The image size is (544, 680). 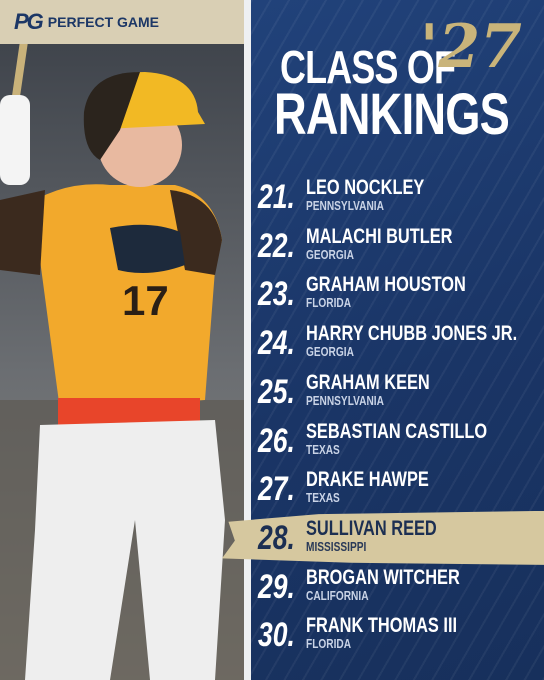 I want to click on state-box: CALIFORNIA, so click(x=346, y=595).